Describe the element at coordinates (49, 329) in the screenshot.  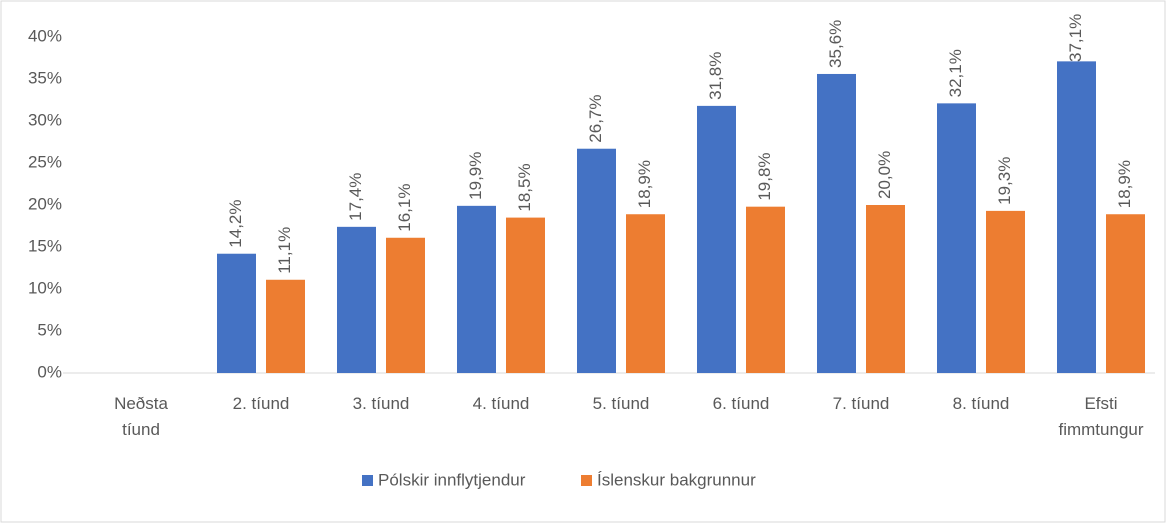
I see `y-tick-label: 5%` at that location.